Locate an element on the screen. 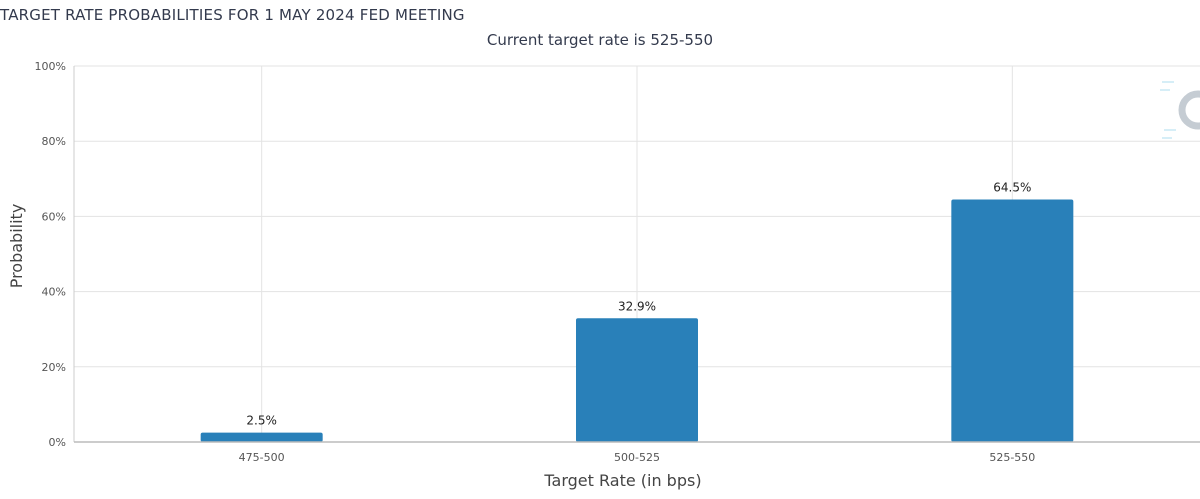  y-tick-label: 80% is located at coordinates (54, 141).